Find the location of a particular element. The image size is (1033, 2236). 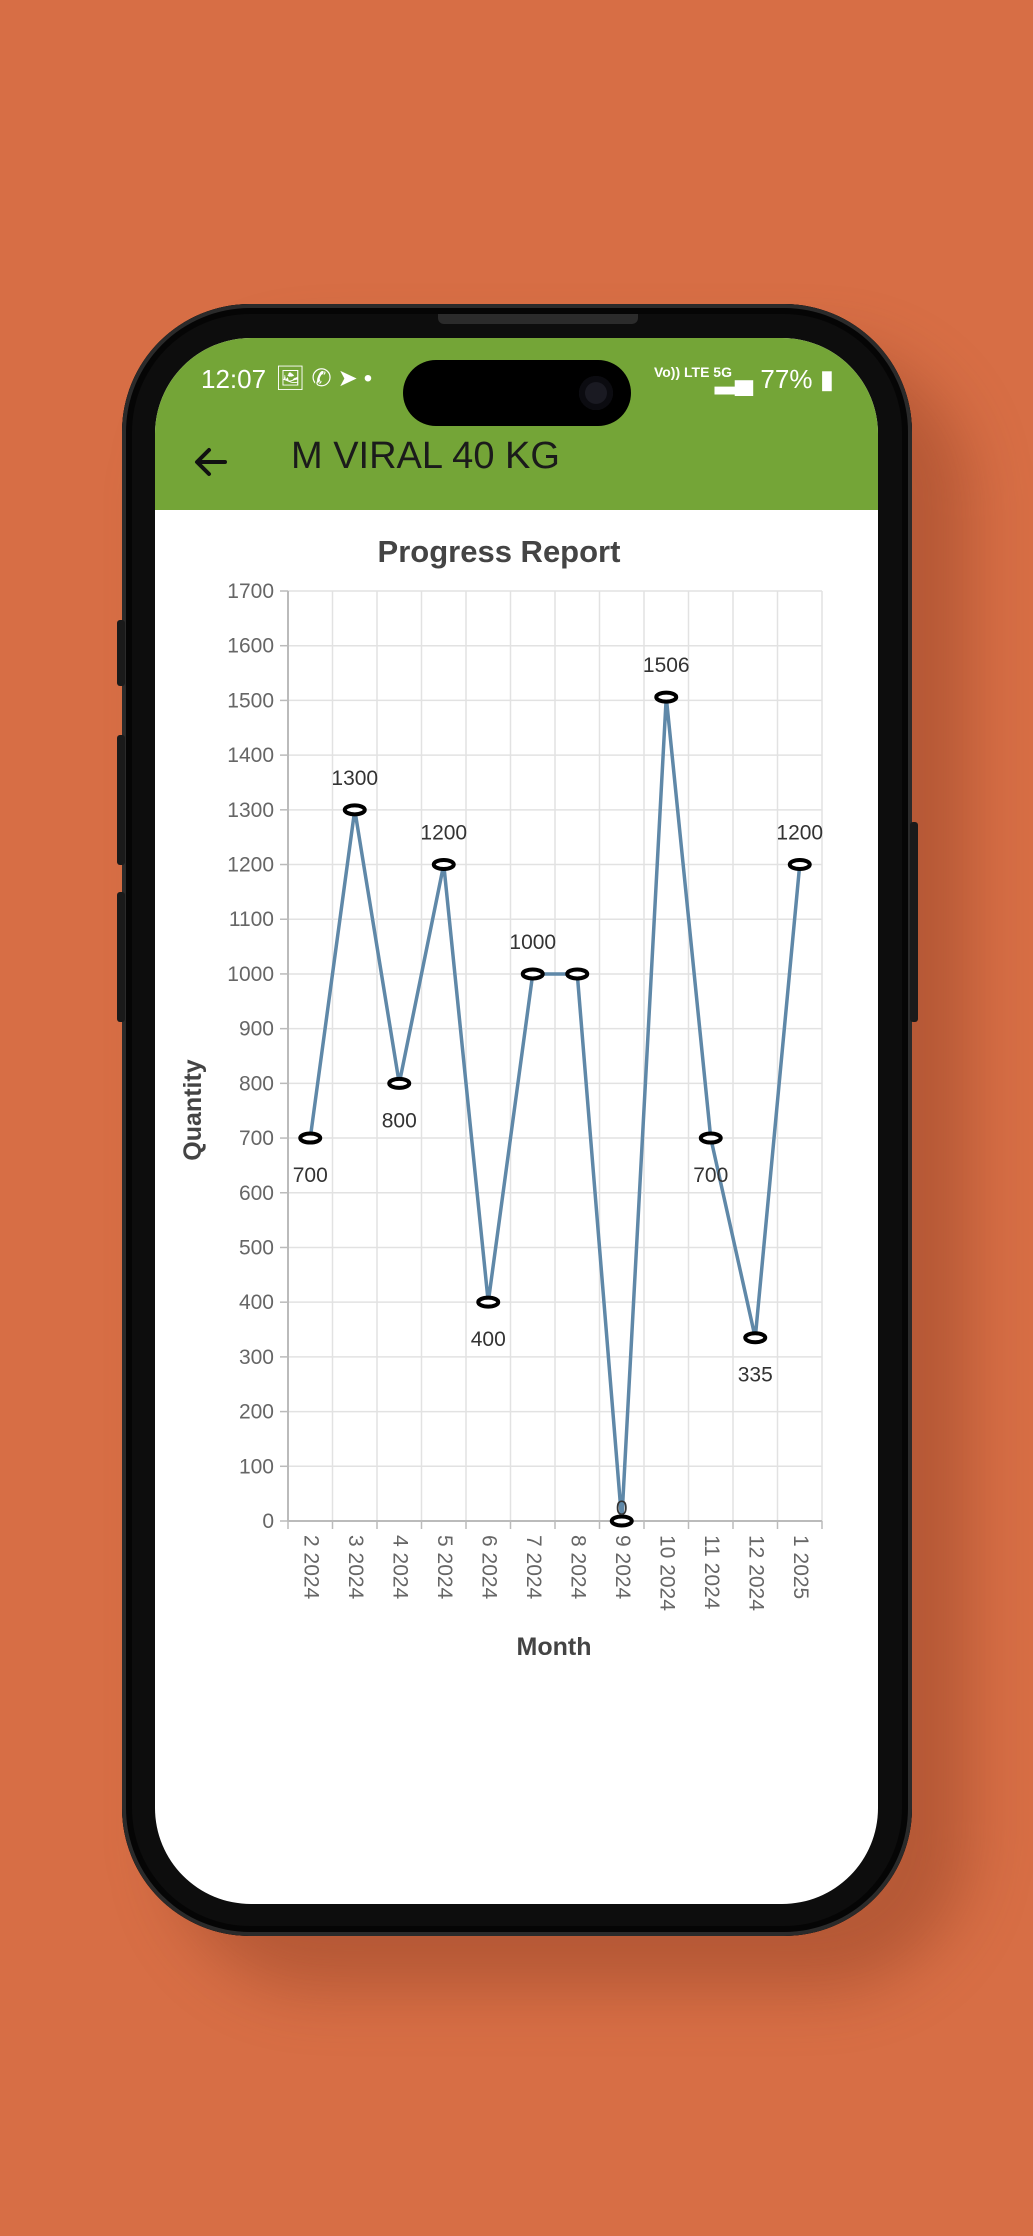

volume-down-button is located at coordinates (121, 957).